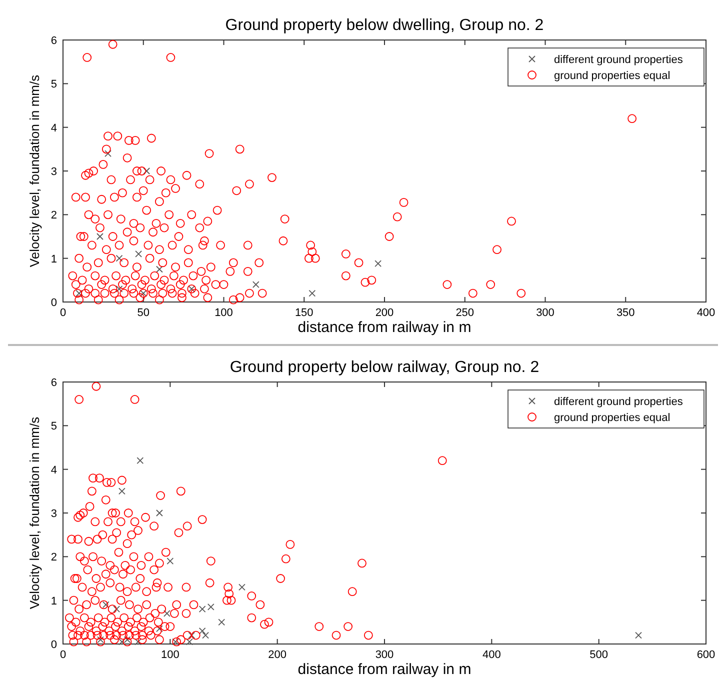 The width and height of the screenshot is (726, 689). Describe the element at coordinates (465, 313) in the screenshot. I see `x-tick-label: 250` at that location.